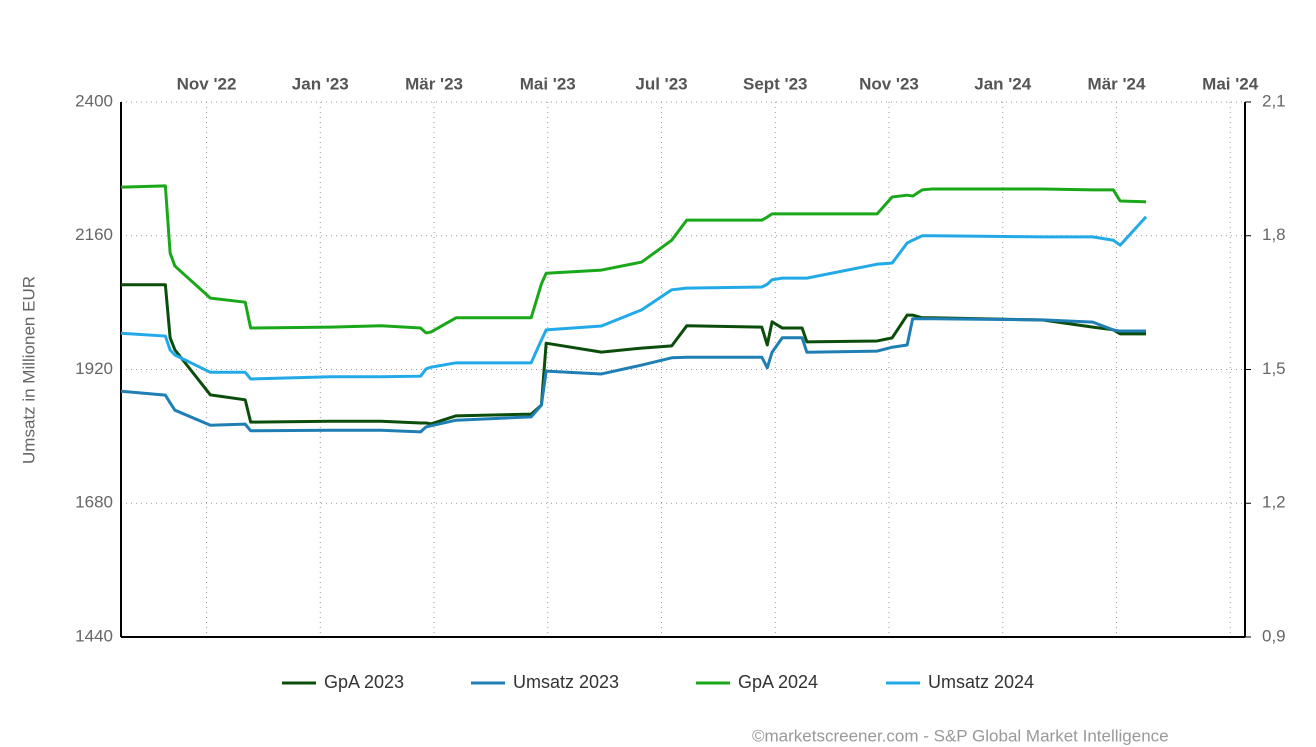 This screenshot has height=747, width=1316. Describe the element at coordinates (1117, 83) in the screenshot. I see `x-tick-label: Mär '24` at that location.